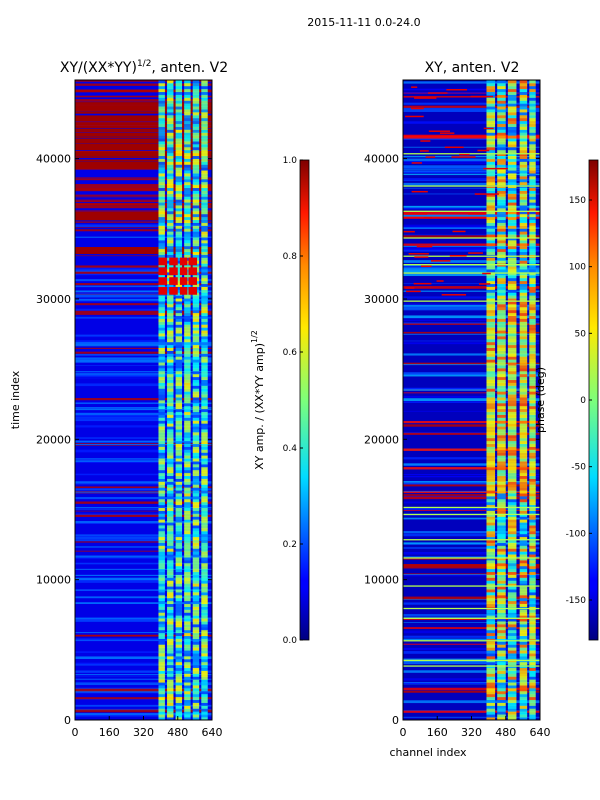  Describe the element at coordinates (438, 93) in the screenshot. I see `phase-speckle` at that location.